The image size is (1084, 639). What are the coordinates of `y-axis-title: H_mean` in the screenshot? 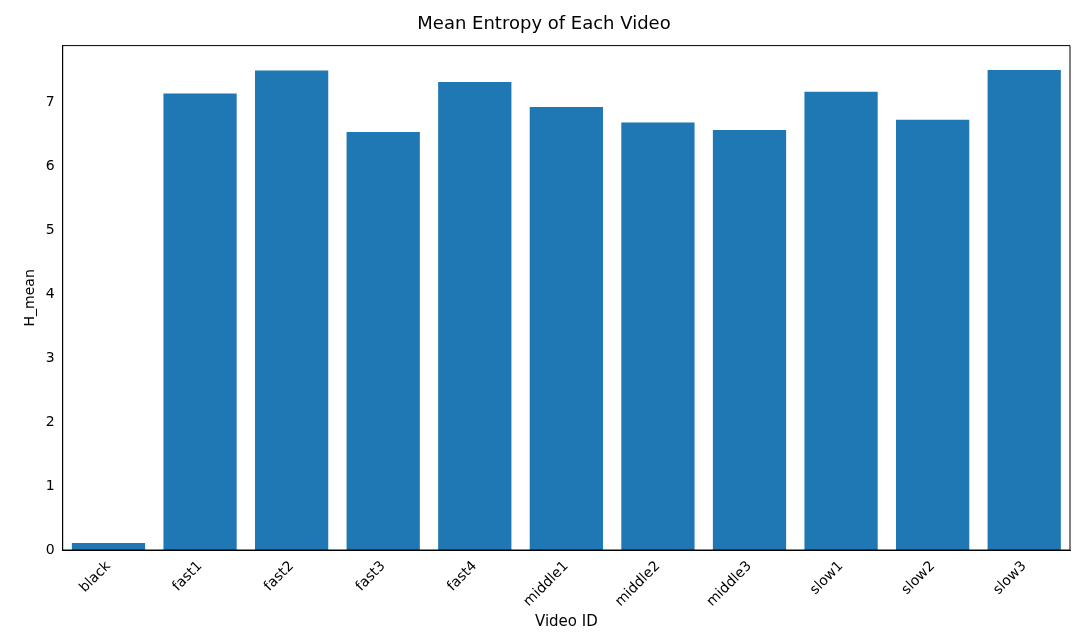 It's located at (29, 298).